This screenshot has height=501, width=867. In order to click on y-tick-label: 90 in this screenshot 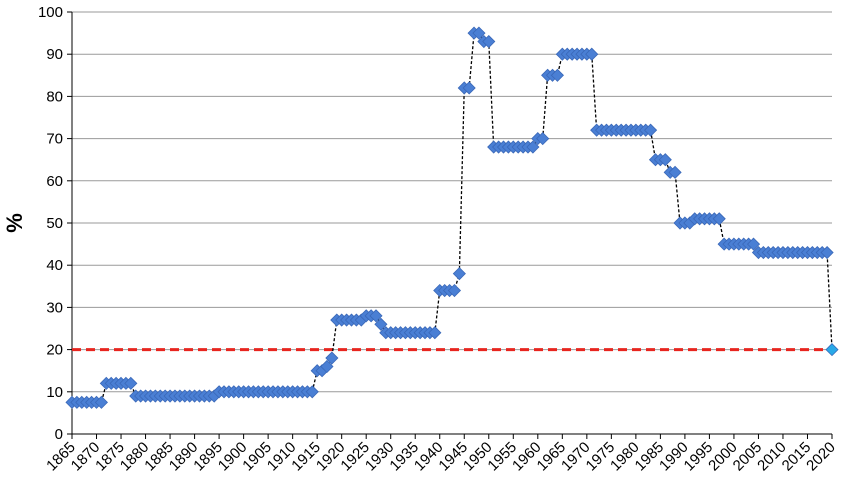, I will do `click(54, 54)`.